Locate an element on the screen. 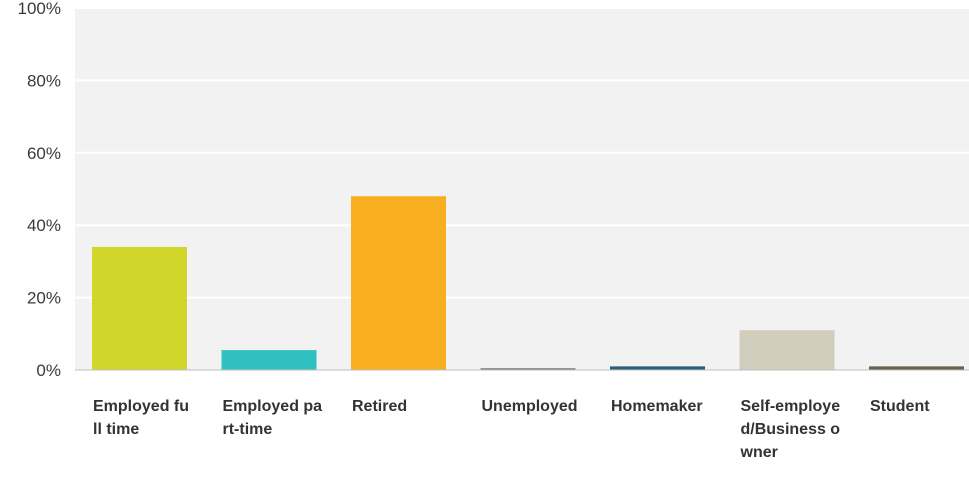 The image size is (969, 494). y-tick-label: 80% is located at coordinates (44, 80).